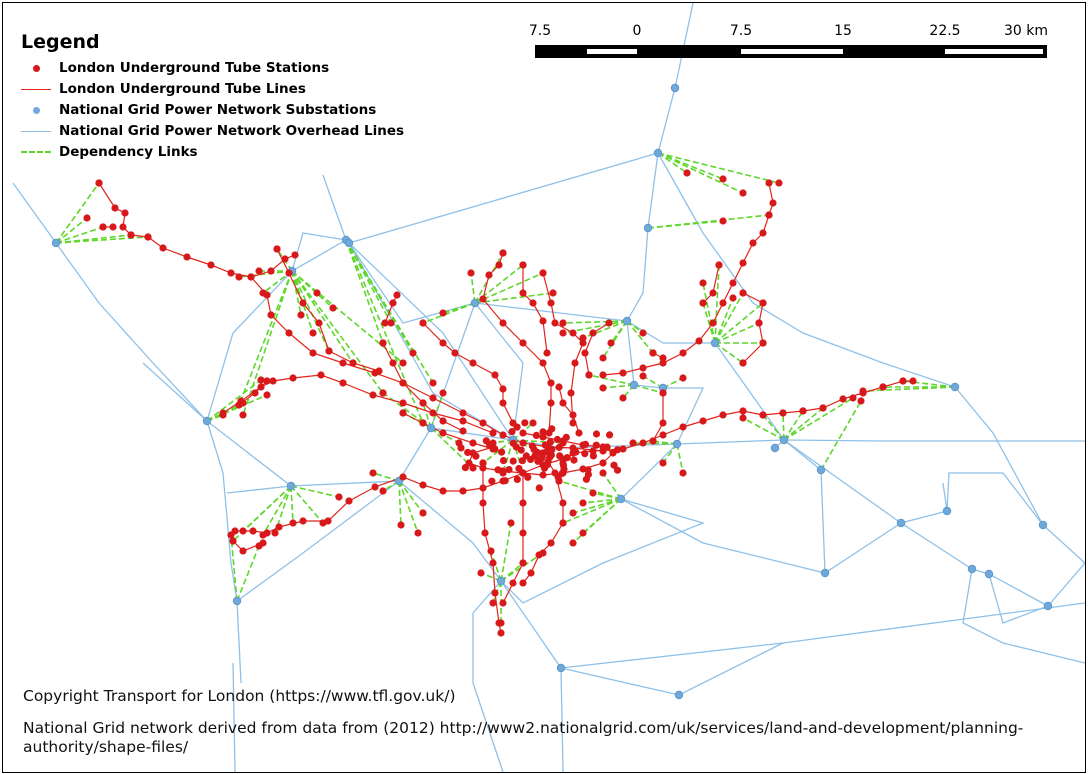 The height and width of the screenshot is (774, 1088). Describe the element at coordinates (182, 88) in the screenshot. I see `legend-label: London Underground Tube Lines` at that location.